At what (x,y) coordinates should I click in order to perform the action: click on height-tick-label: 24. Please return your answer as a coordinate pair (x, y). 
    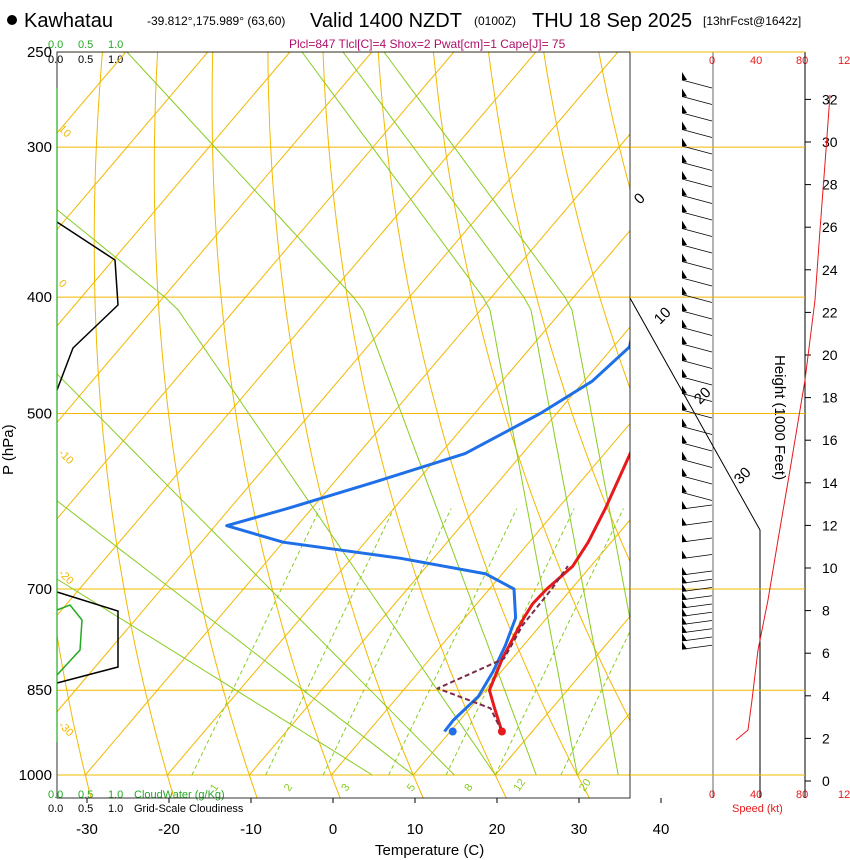
    Looking at the image, I should click on (830, 270).